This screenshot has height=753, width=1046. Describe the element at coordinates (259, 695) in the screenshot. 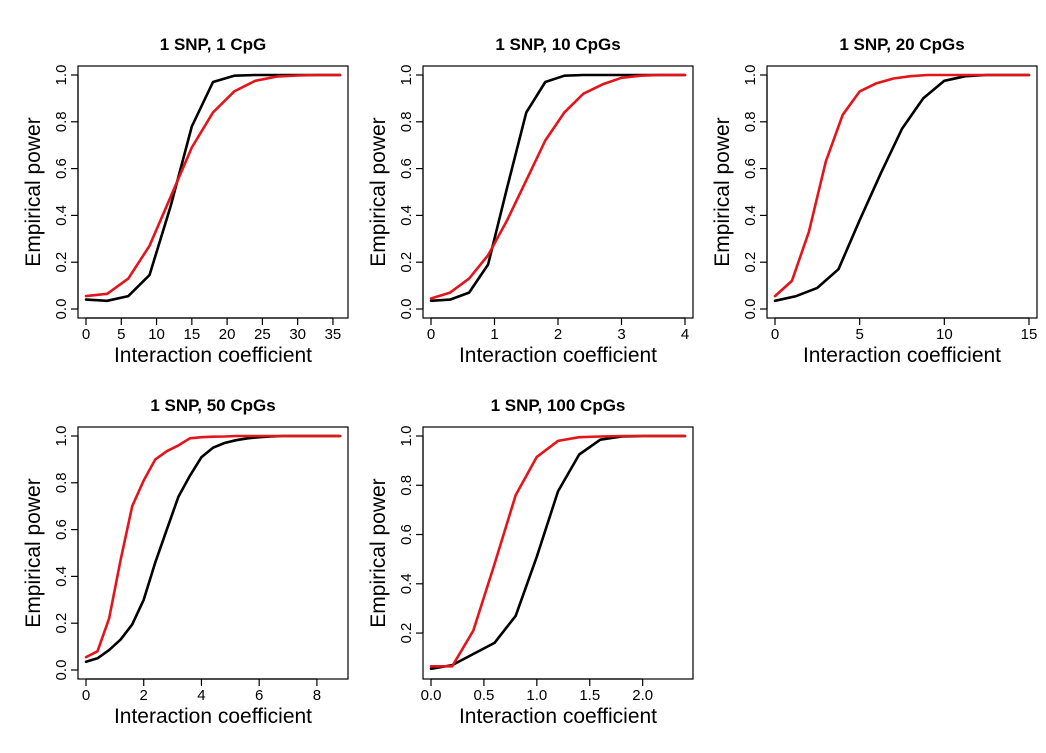

I see `x-tick-label: 6` at that location.